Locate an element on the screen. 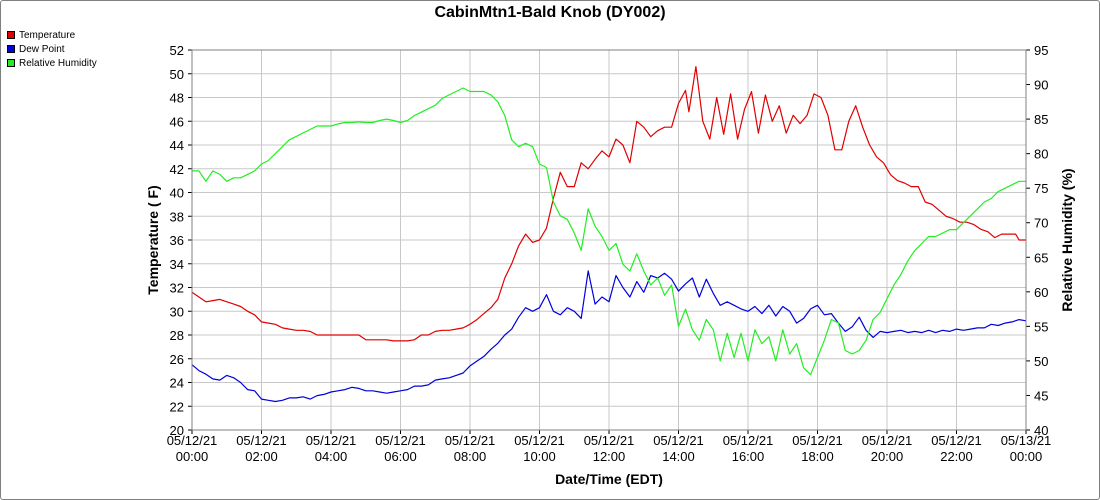 This screenshot has height=500, width=1100. legend-swatch-temperature is located at coordinates (11, 35).